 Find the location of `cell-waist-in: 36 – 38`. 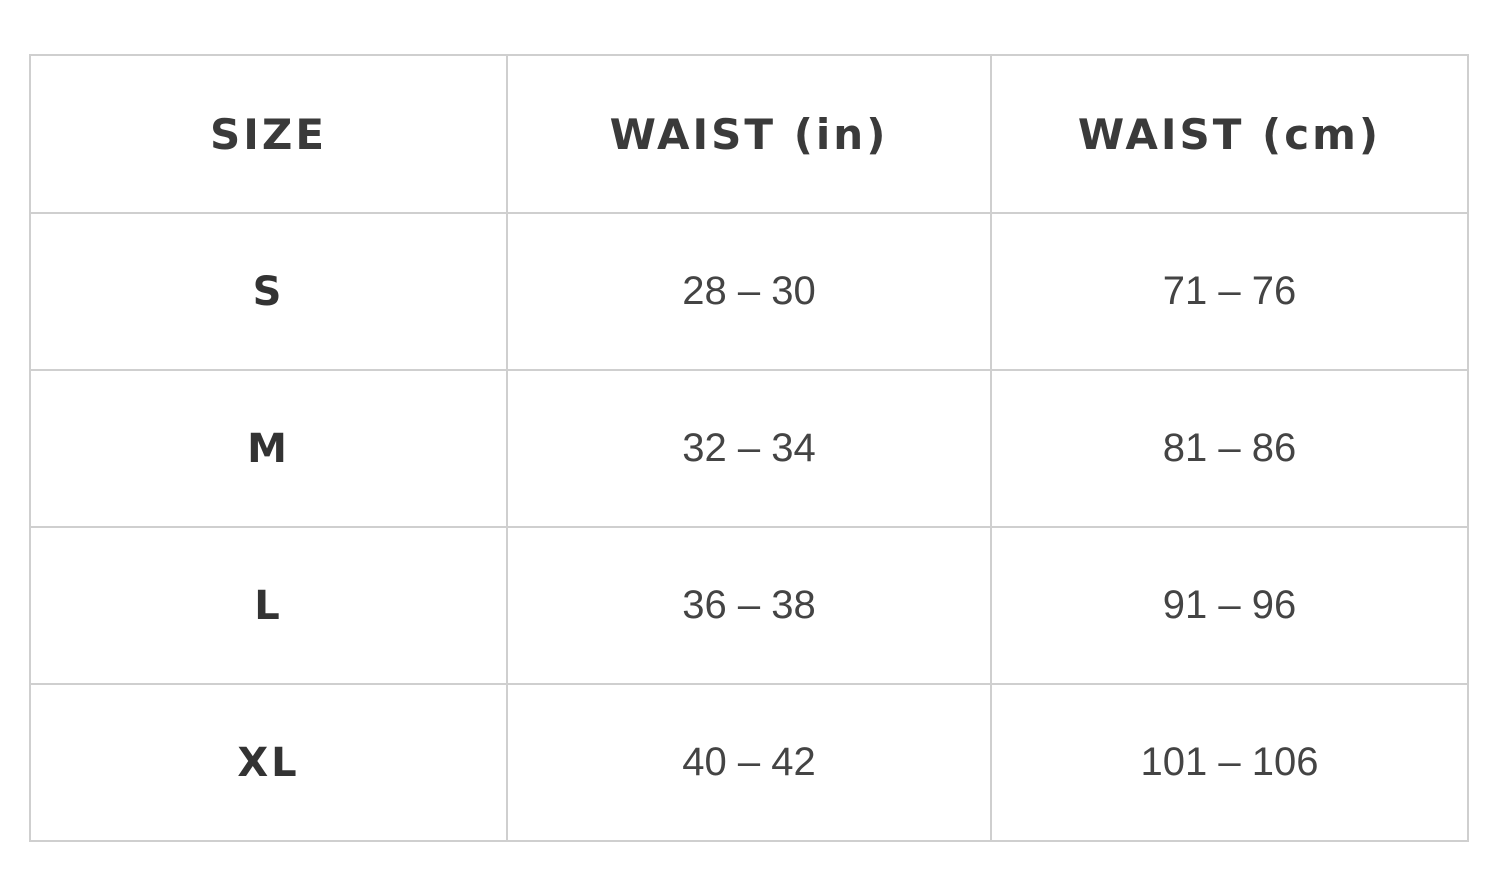

cell-waist-in: 36 – 38 is located at coordinates (749, 605).